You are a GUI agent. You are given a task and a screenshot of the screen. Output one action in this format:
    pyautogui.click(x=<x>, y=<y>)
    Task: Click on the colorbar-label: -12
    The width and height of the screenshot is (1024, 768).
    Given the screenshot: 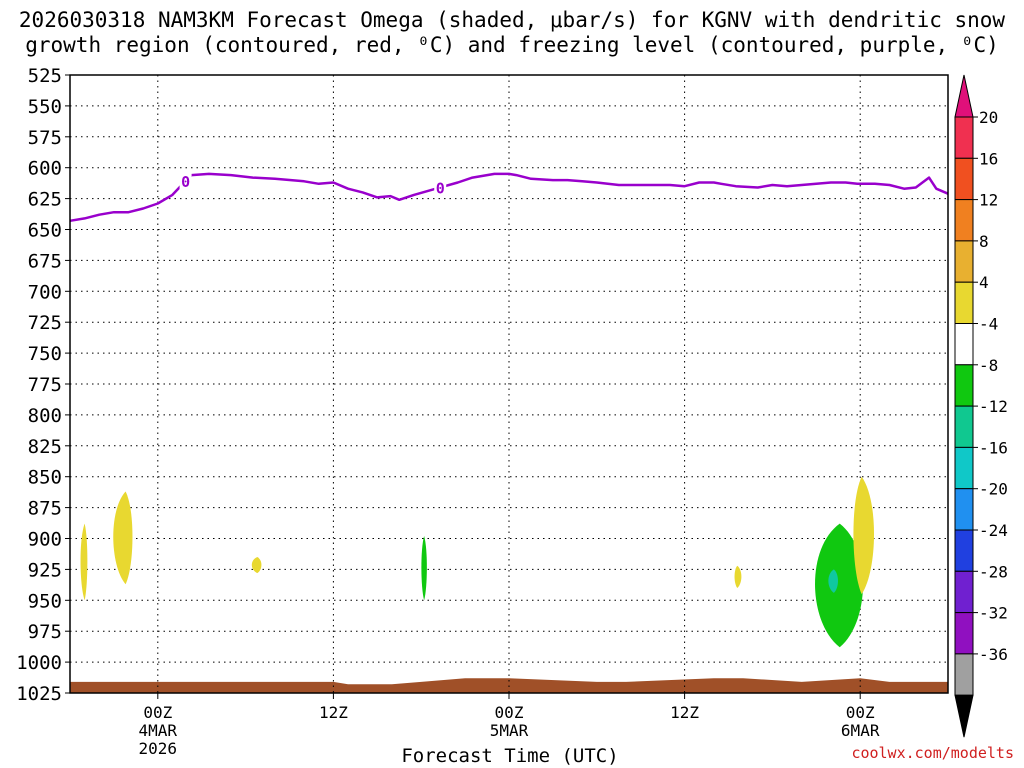 What is the action you would take?
    pyautogui.click(x=993, y=406)
    